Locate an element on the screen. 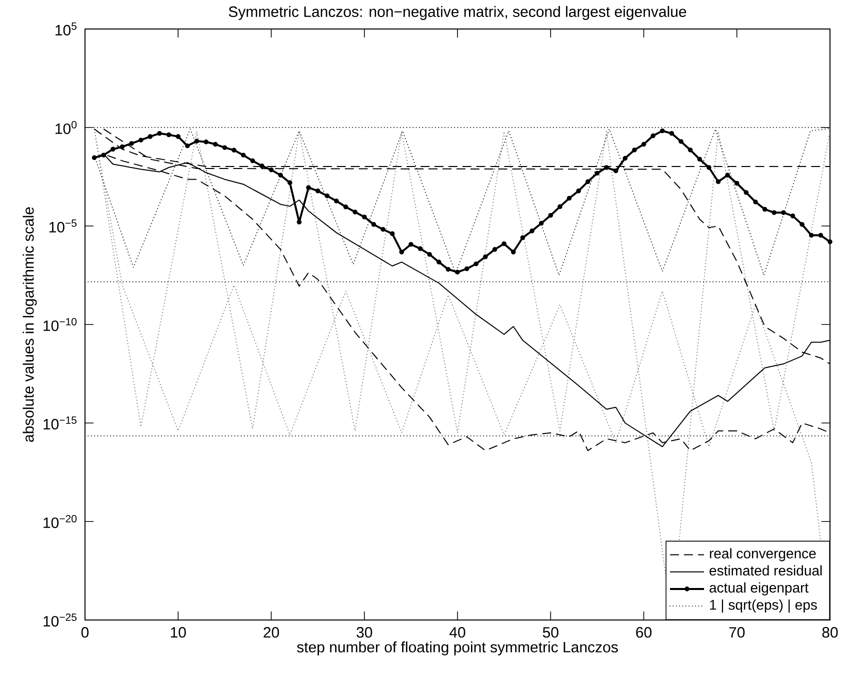 This screenshot has width=842, height=675. y-tick-label: 10$^{−20}$ is located at coordinates (60, 521).